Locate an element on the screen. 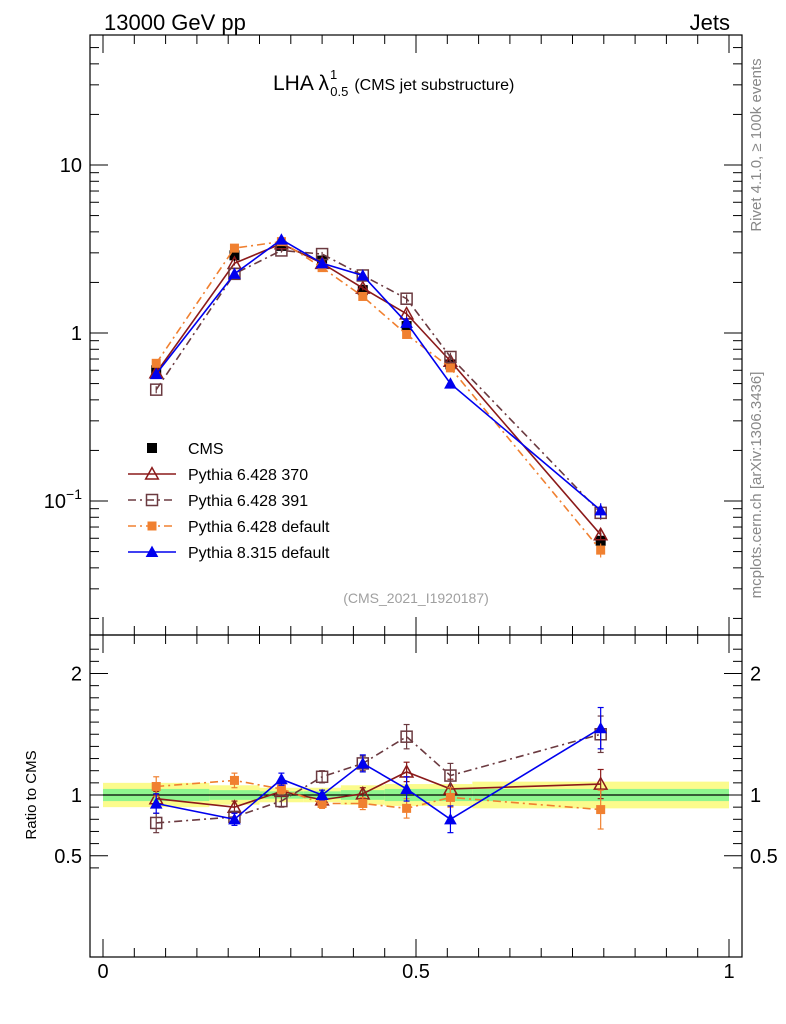  legend-label: Pythia 6.428 370 is located at coordinates (248, 475).